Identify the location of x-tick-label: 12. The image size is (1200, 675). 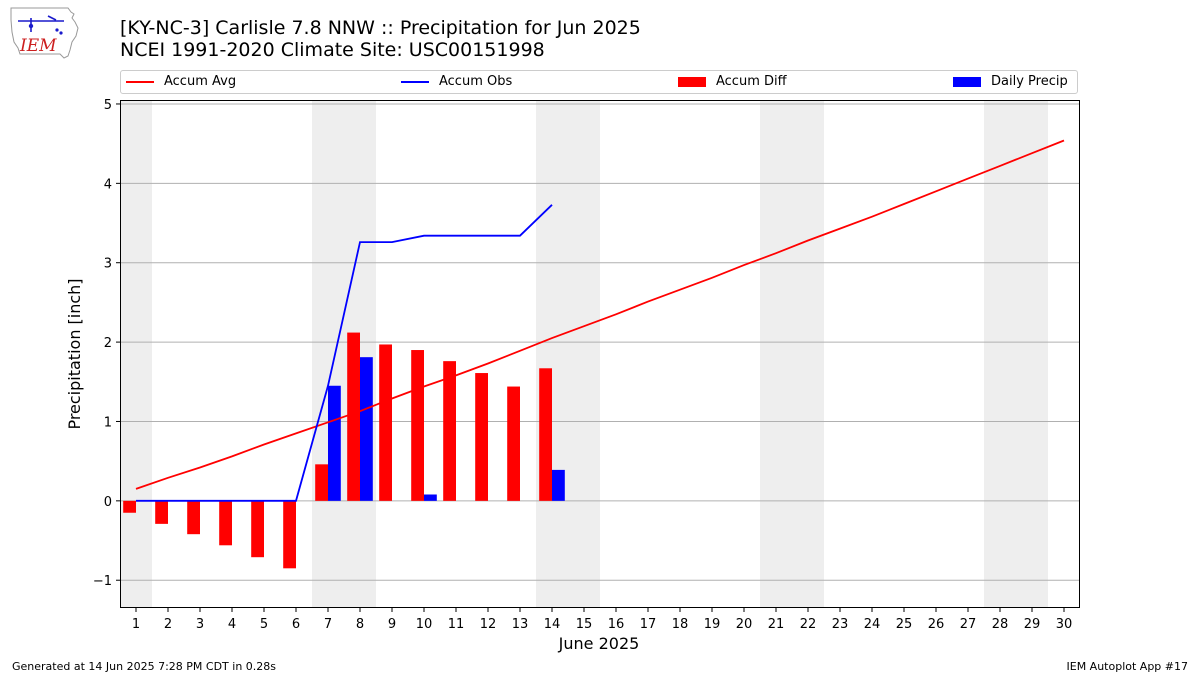
(488, 624).